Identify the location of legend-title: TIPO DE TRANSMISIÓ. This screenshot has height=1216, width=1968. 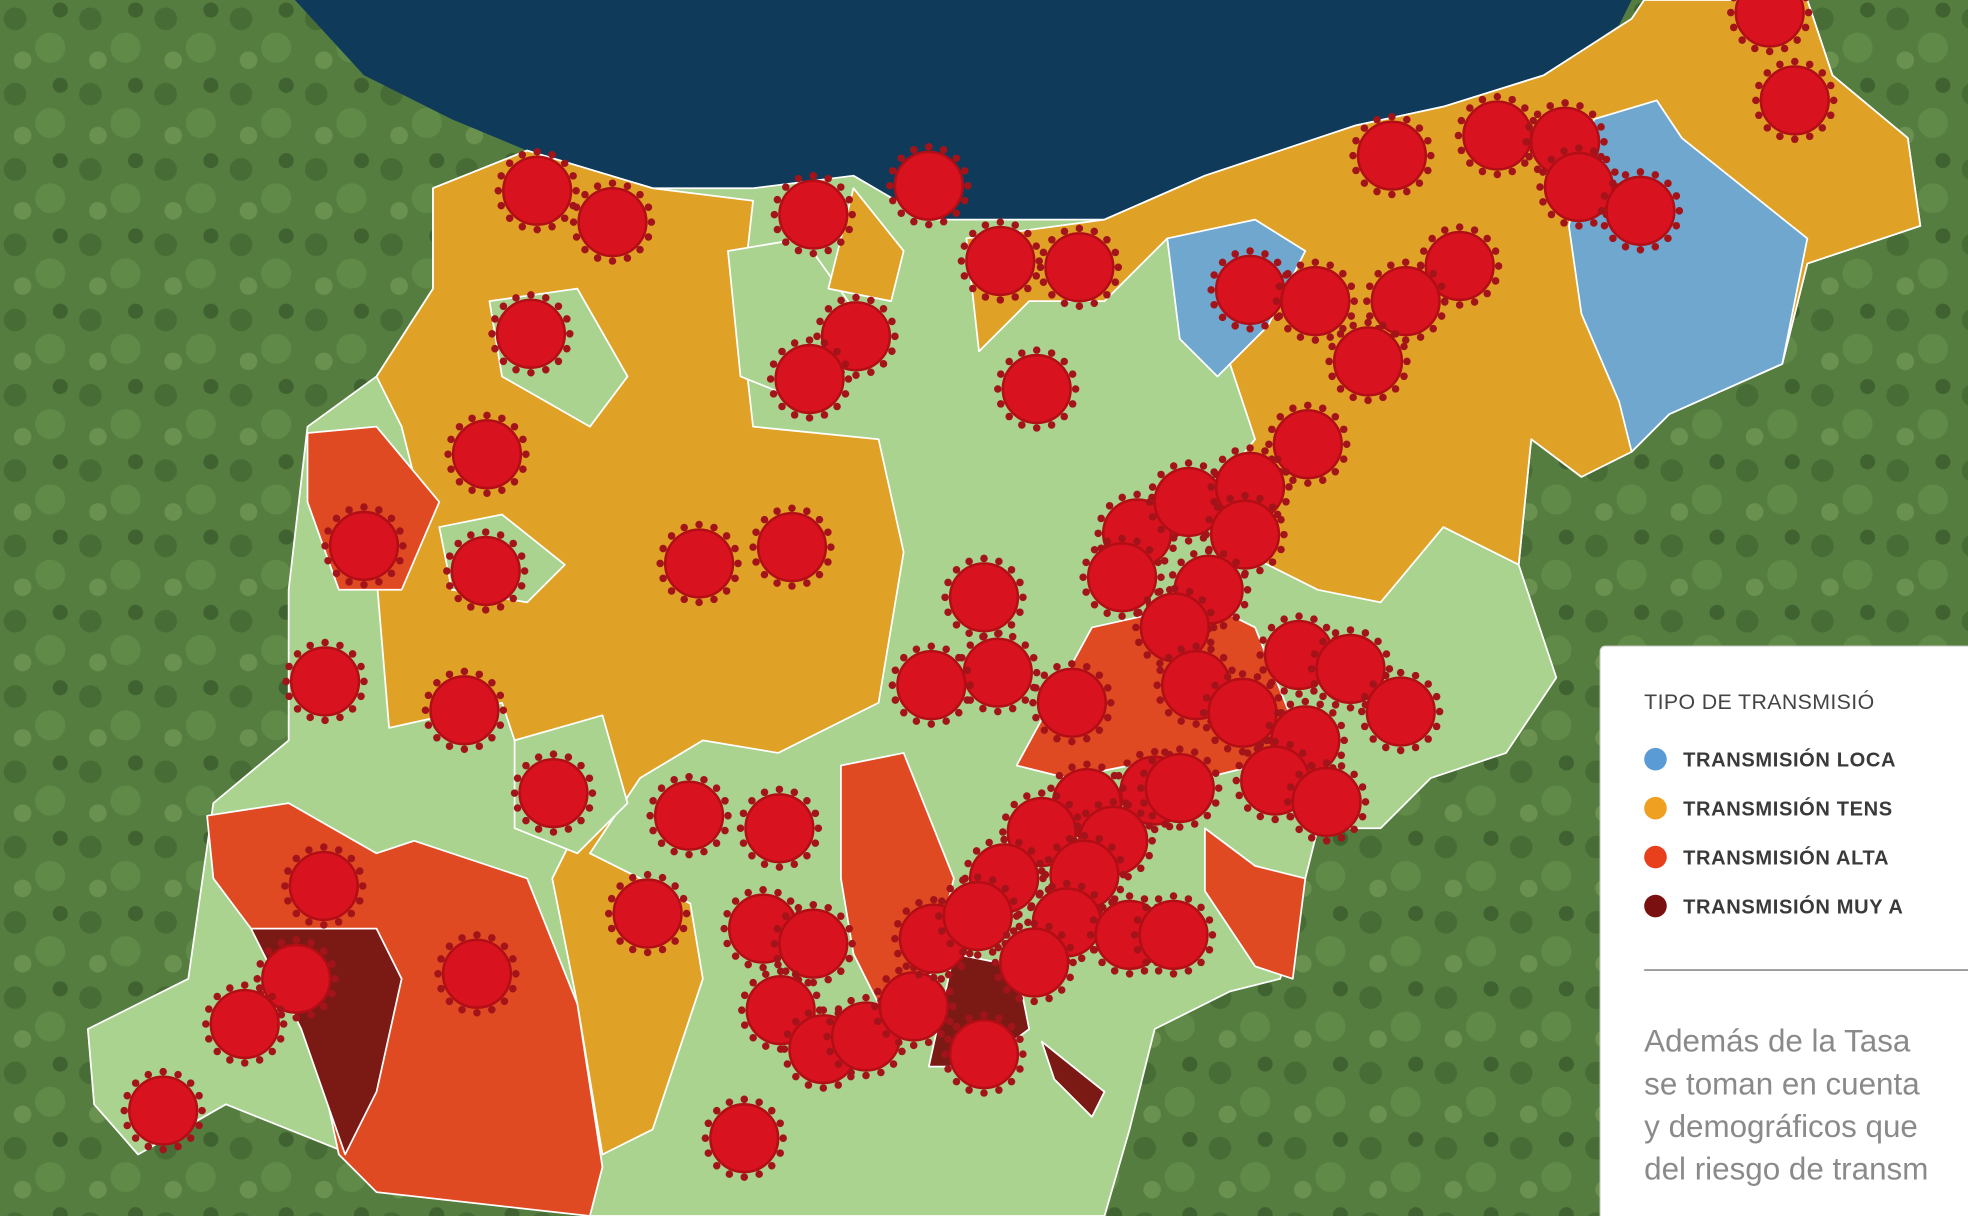
(1759, 701).